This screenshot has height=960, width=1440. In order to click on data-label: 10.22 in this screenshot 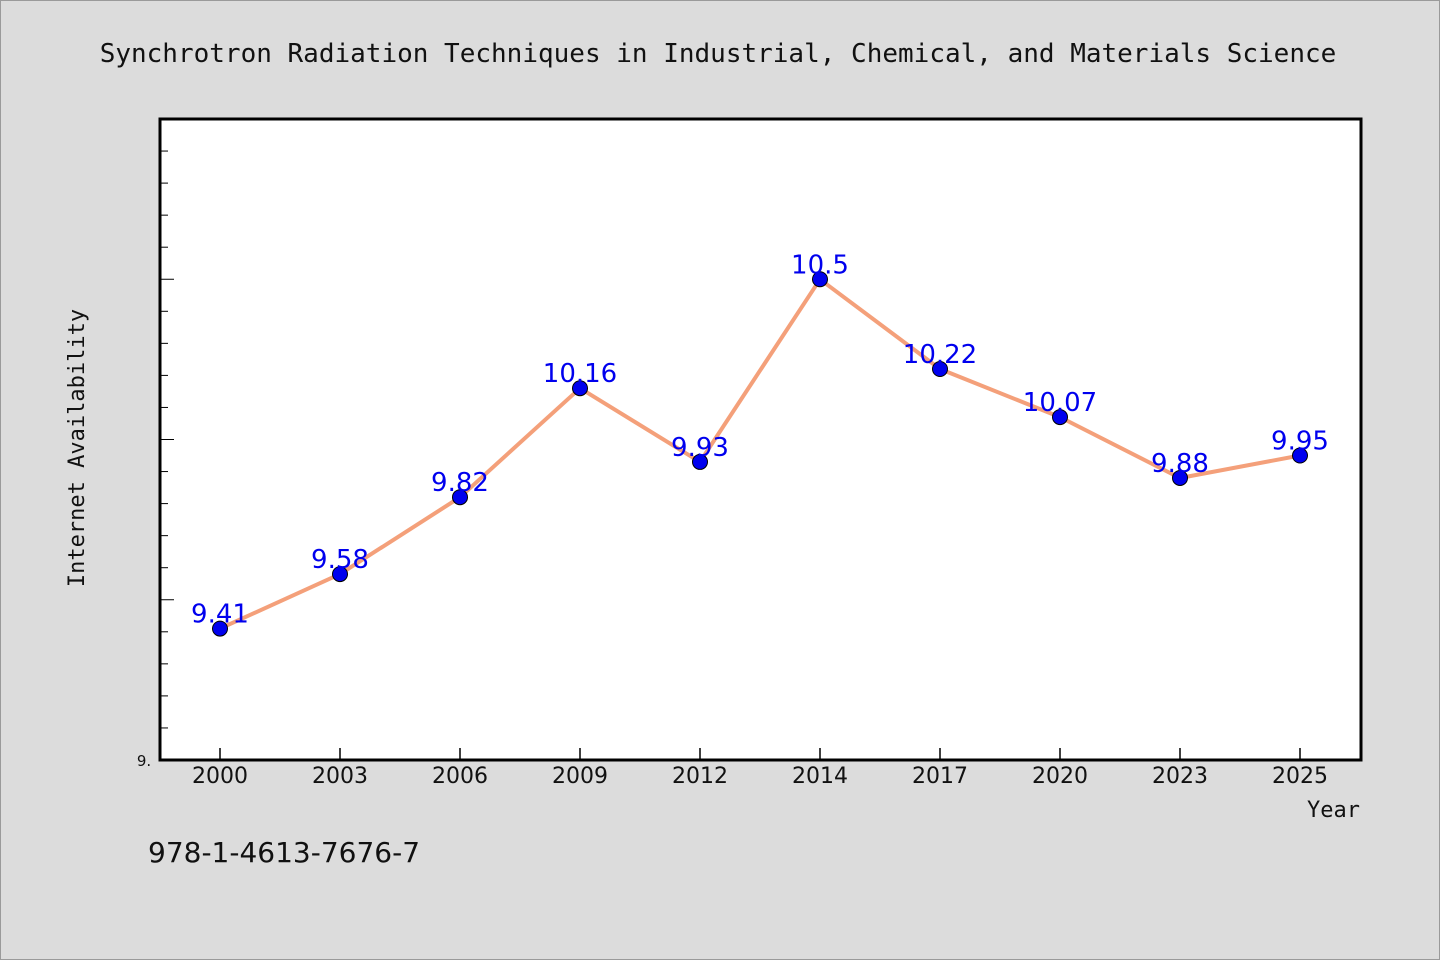, I will do `click(940, 355)`.